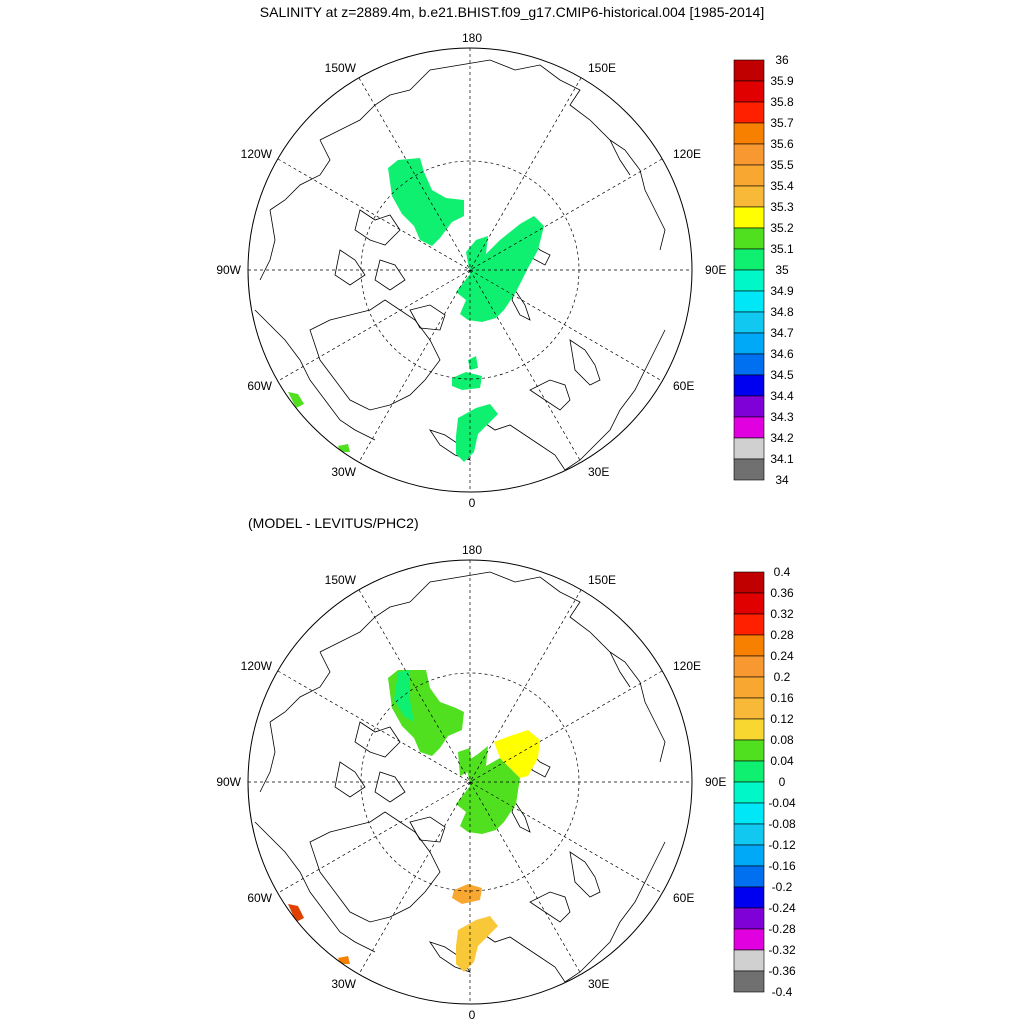  I want to click on colorbar-label: 35.8, so click(782, 102).